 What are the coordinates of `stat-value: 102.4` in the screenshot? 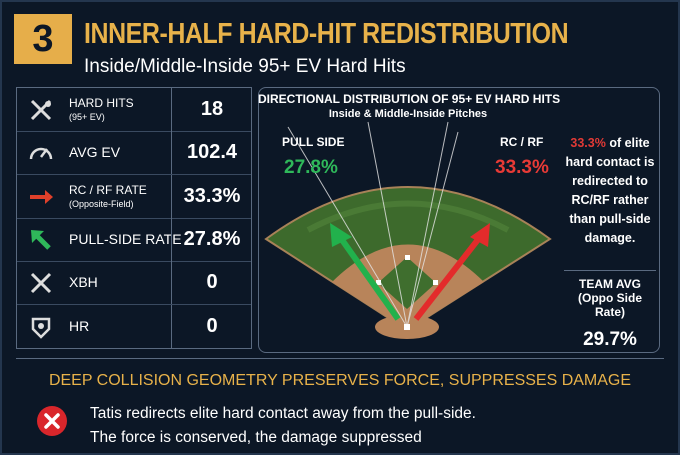 It's located at (211, 153).